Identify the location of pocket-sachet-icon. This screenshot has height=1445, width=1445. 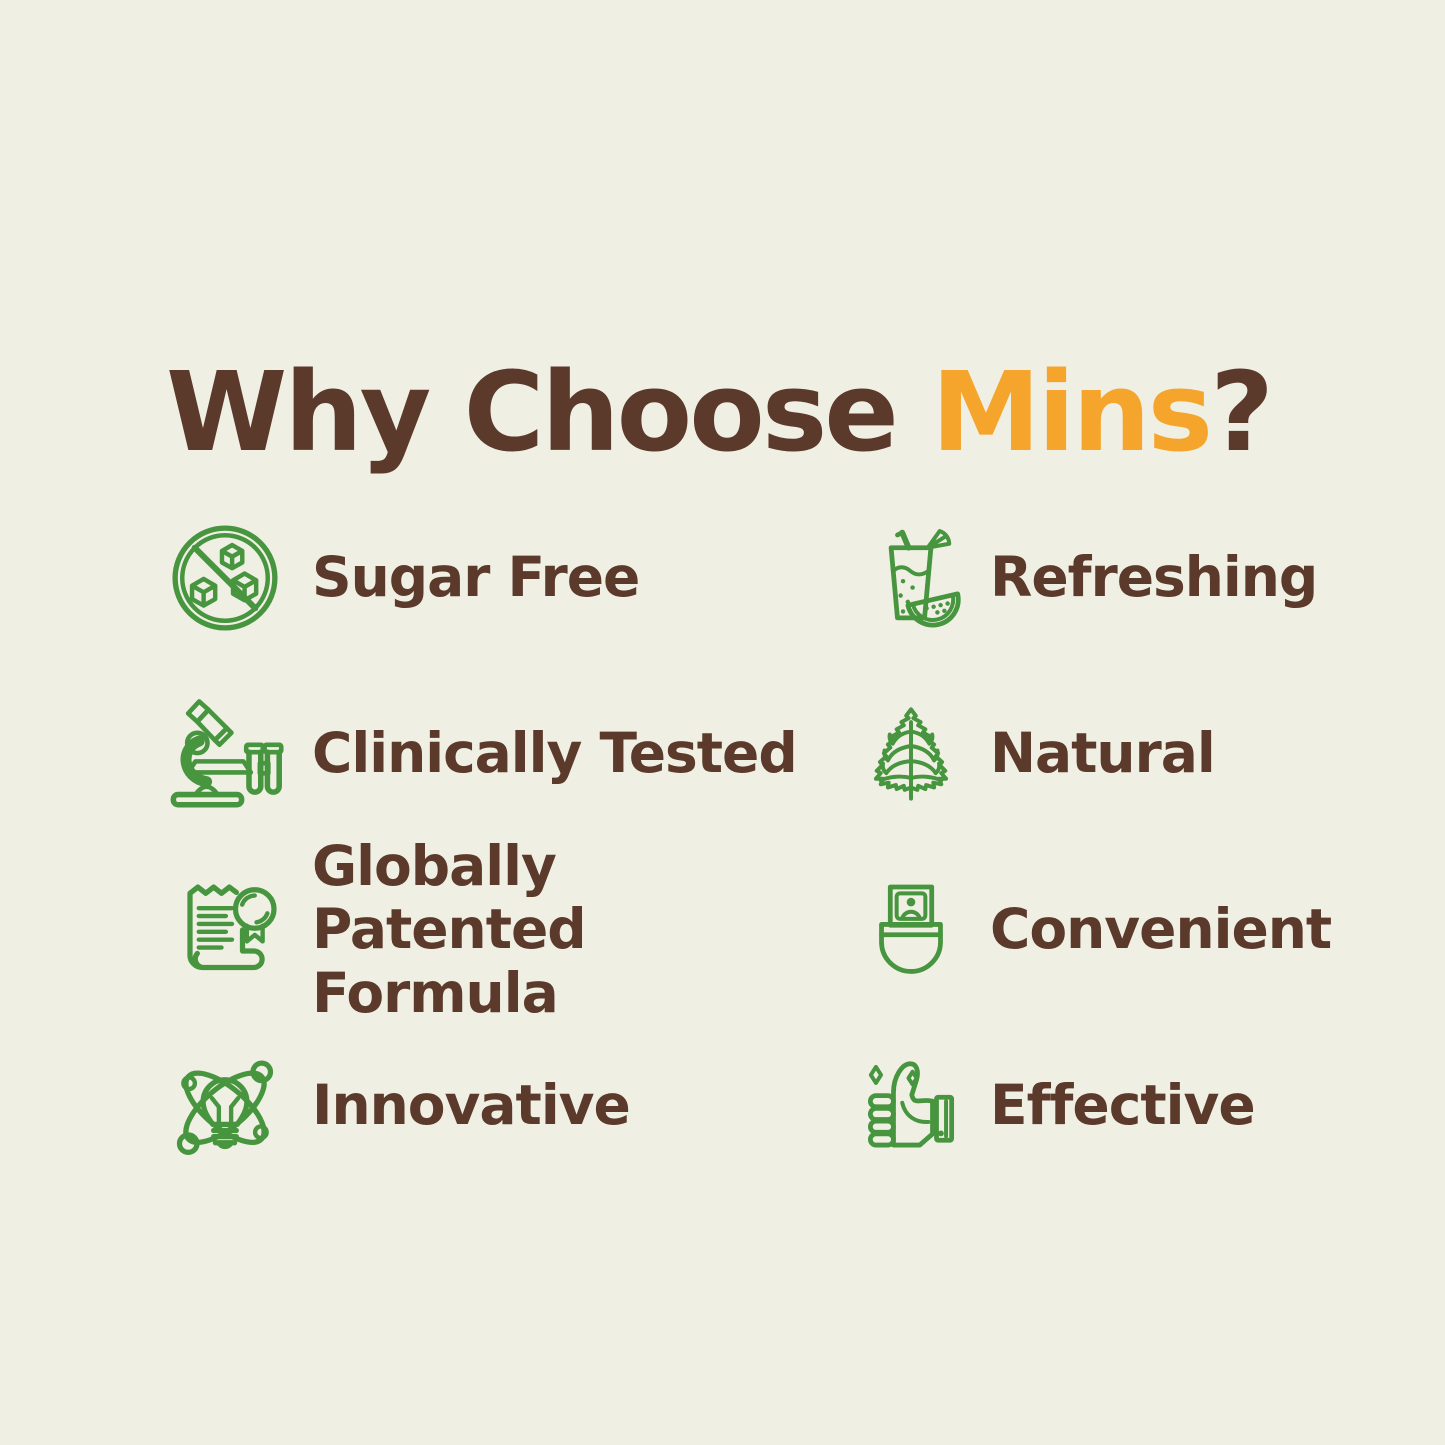
(911, 930).